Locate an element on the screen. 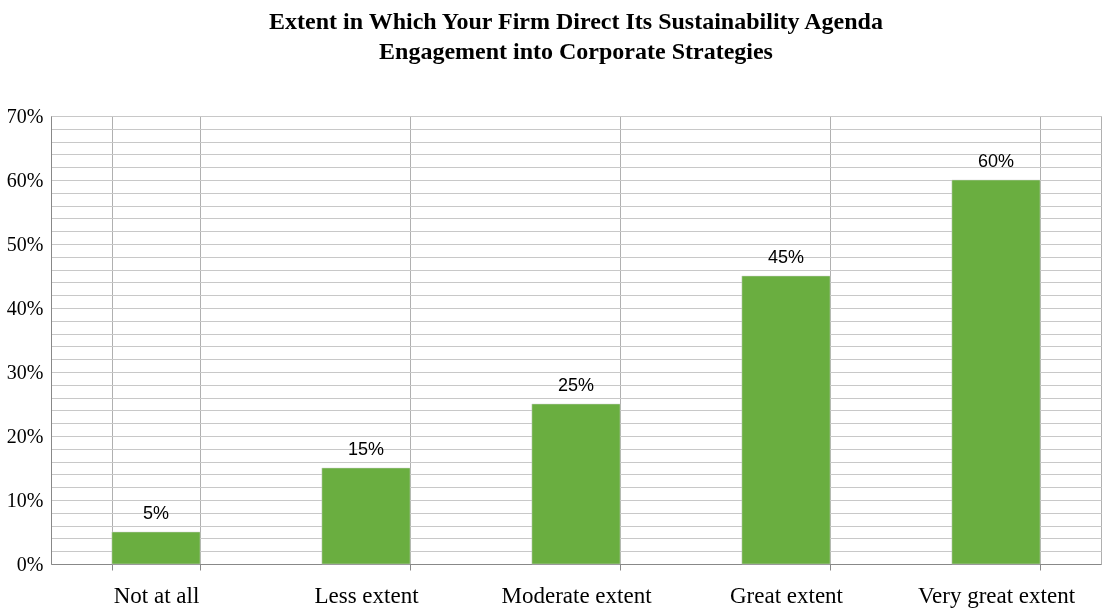  y-tick-label: 0% is located at coordinates (30, 563).